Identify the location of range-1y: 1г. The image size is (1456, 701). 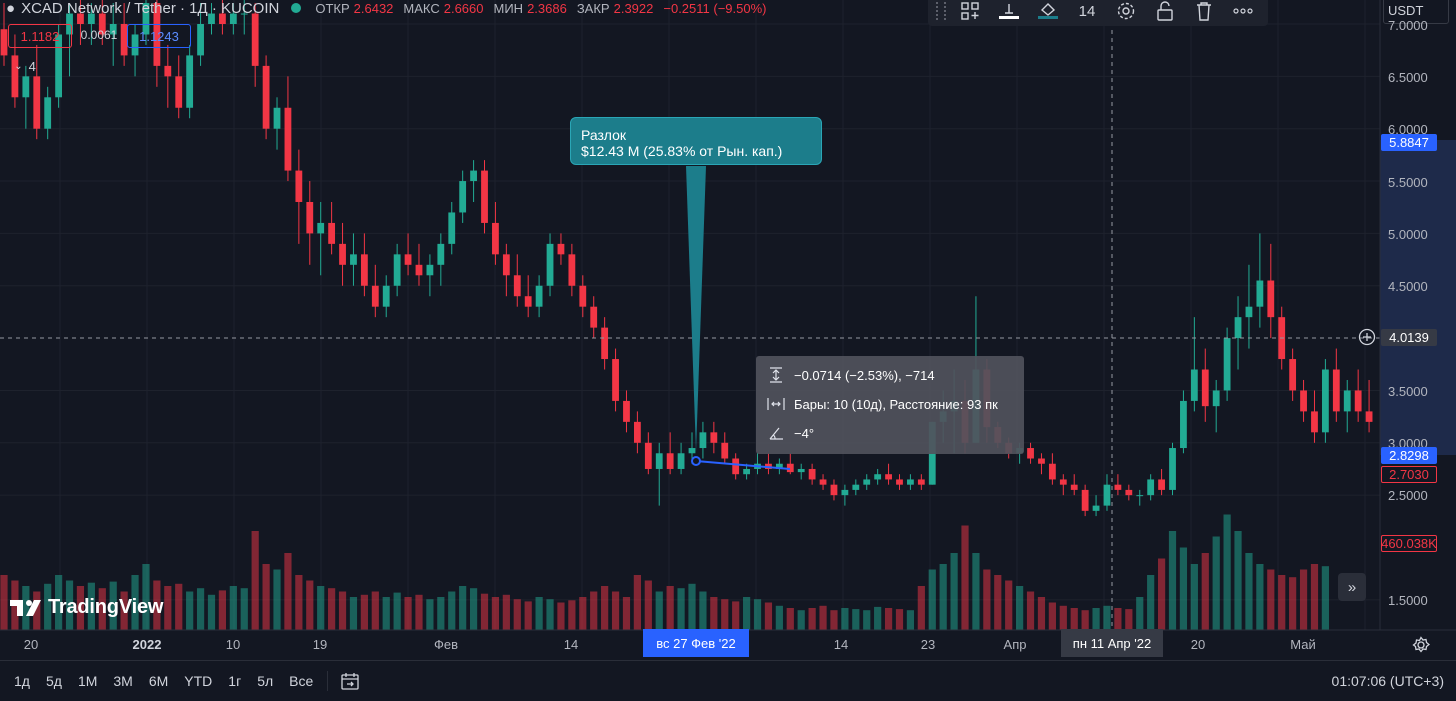
(235, 681).